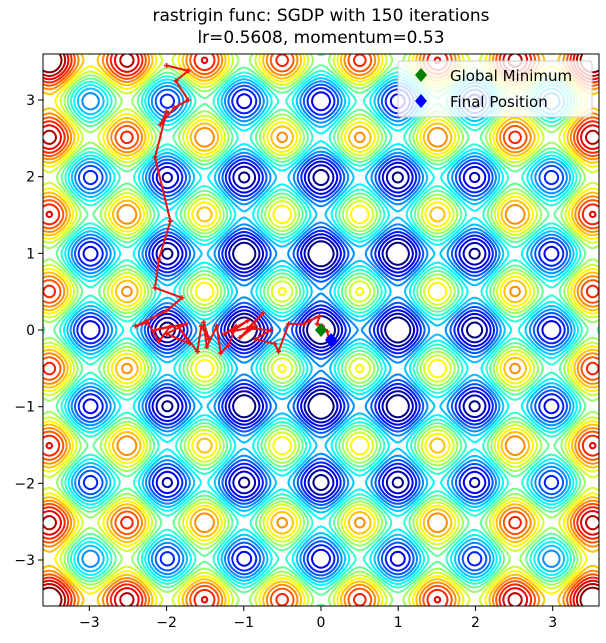 The height and width of the screenshot is (643, 606). I want to click on x-axis: −3 −2 −1 0 1 2 3, so click(318, 618).